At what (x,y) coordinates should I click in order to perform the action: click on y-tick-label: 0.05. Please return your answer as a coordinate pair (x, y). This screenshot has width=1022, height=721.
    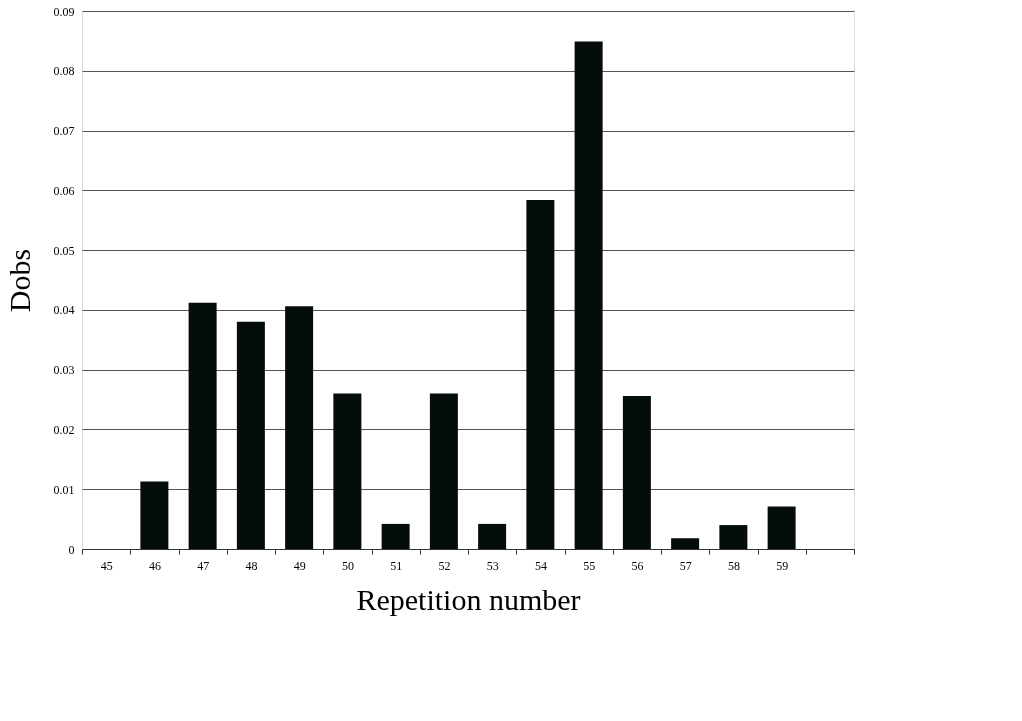
    Looking at the image, I should click on (64, 250).